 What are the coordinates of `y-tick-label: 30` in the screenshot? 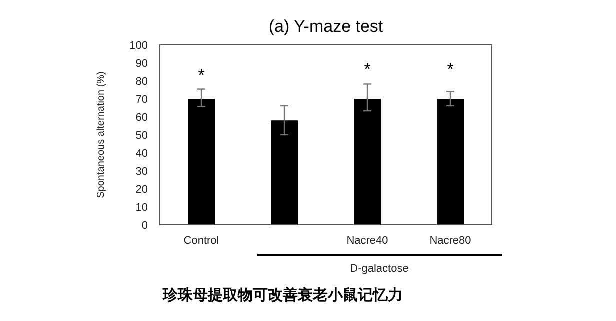 It's located at (142, 172).